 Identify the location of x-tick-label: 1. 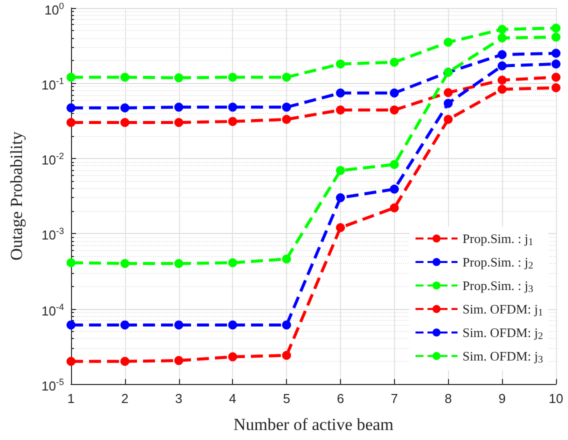
(71, 398).